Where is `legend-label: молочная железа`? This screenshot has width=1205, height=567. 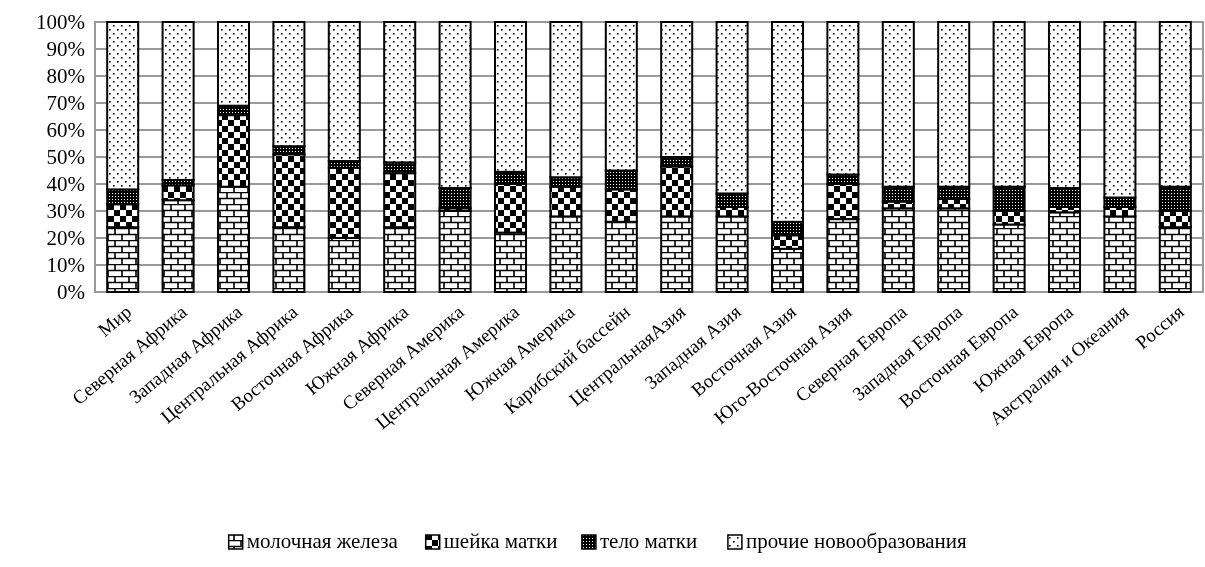
legend-label: молочная железа is located at coordinates (322, 541).